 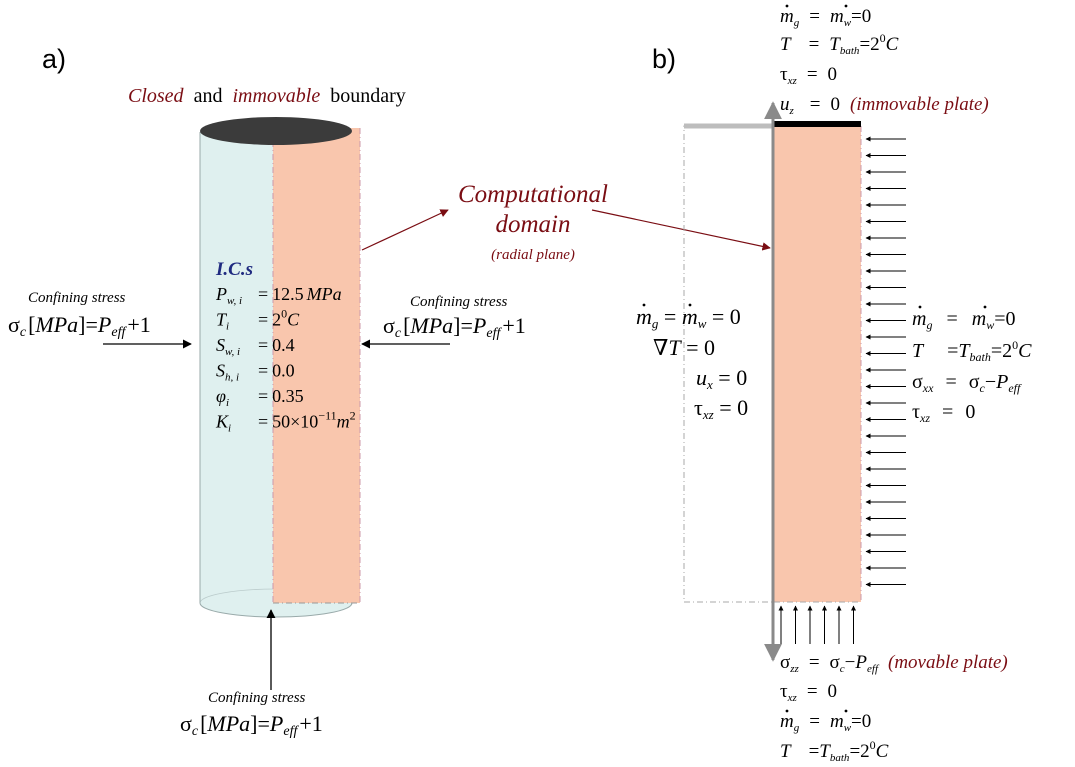 I want to click on bc-bottom-normal-stress: σzz​=σc​−Peff​(movable plate), so click(x=894, y=663).